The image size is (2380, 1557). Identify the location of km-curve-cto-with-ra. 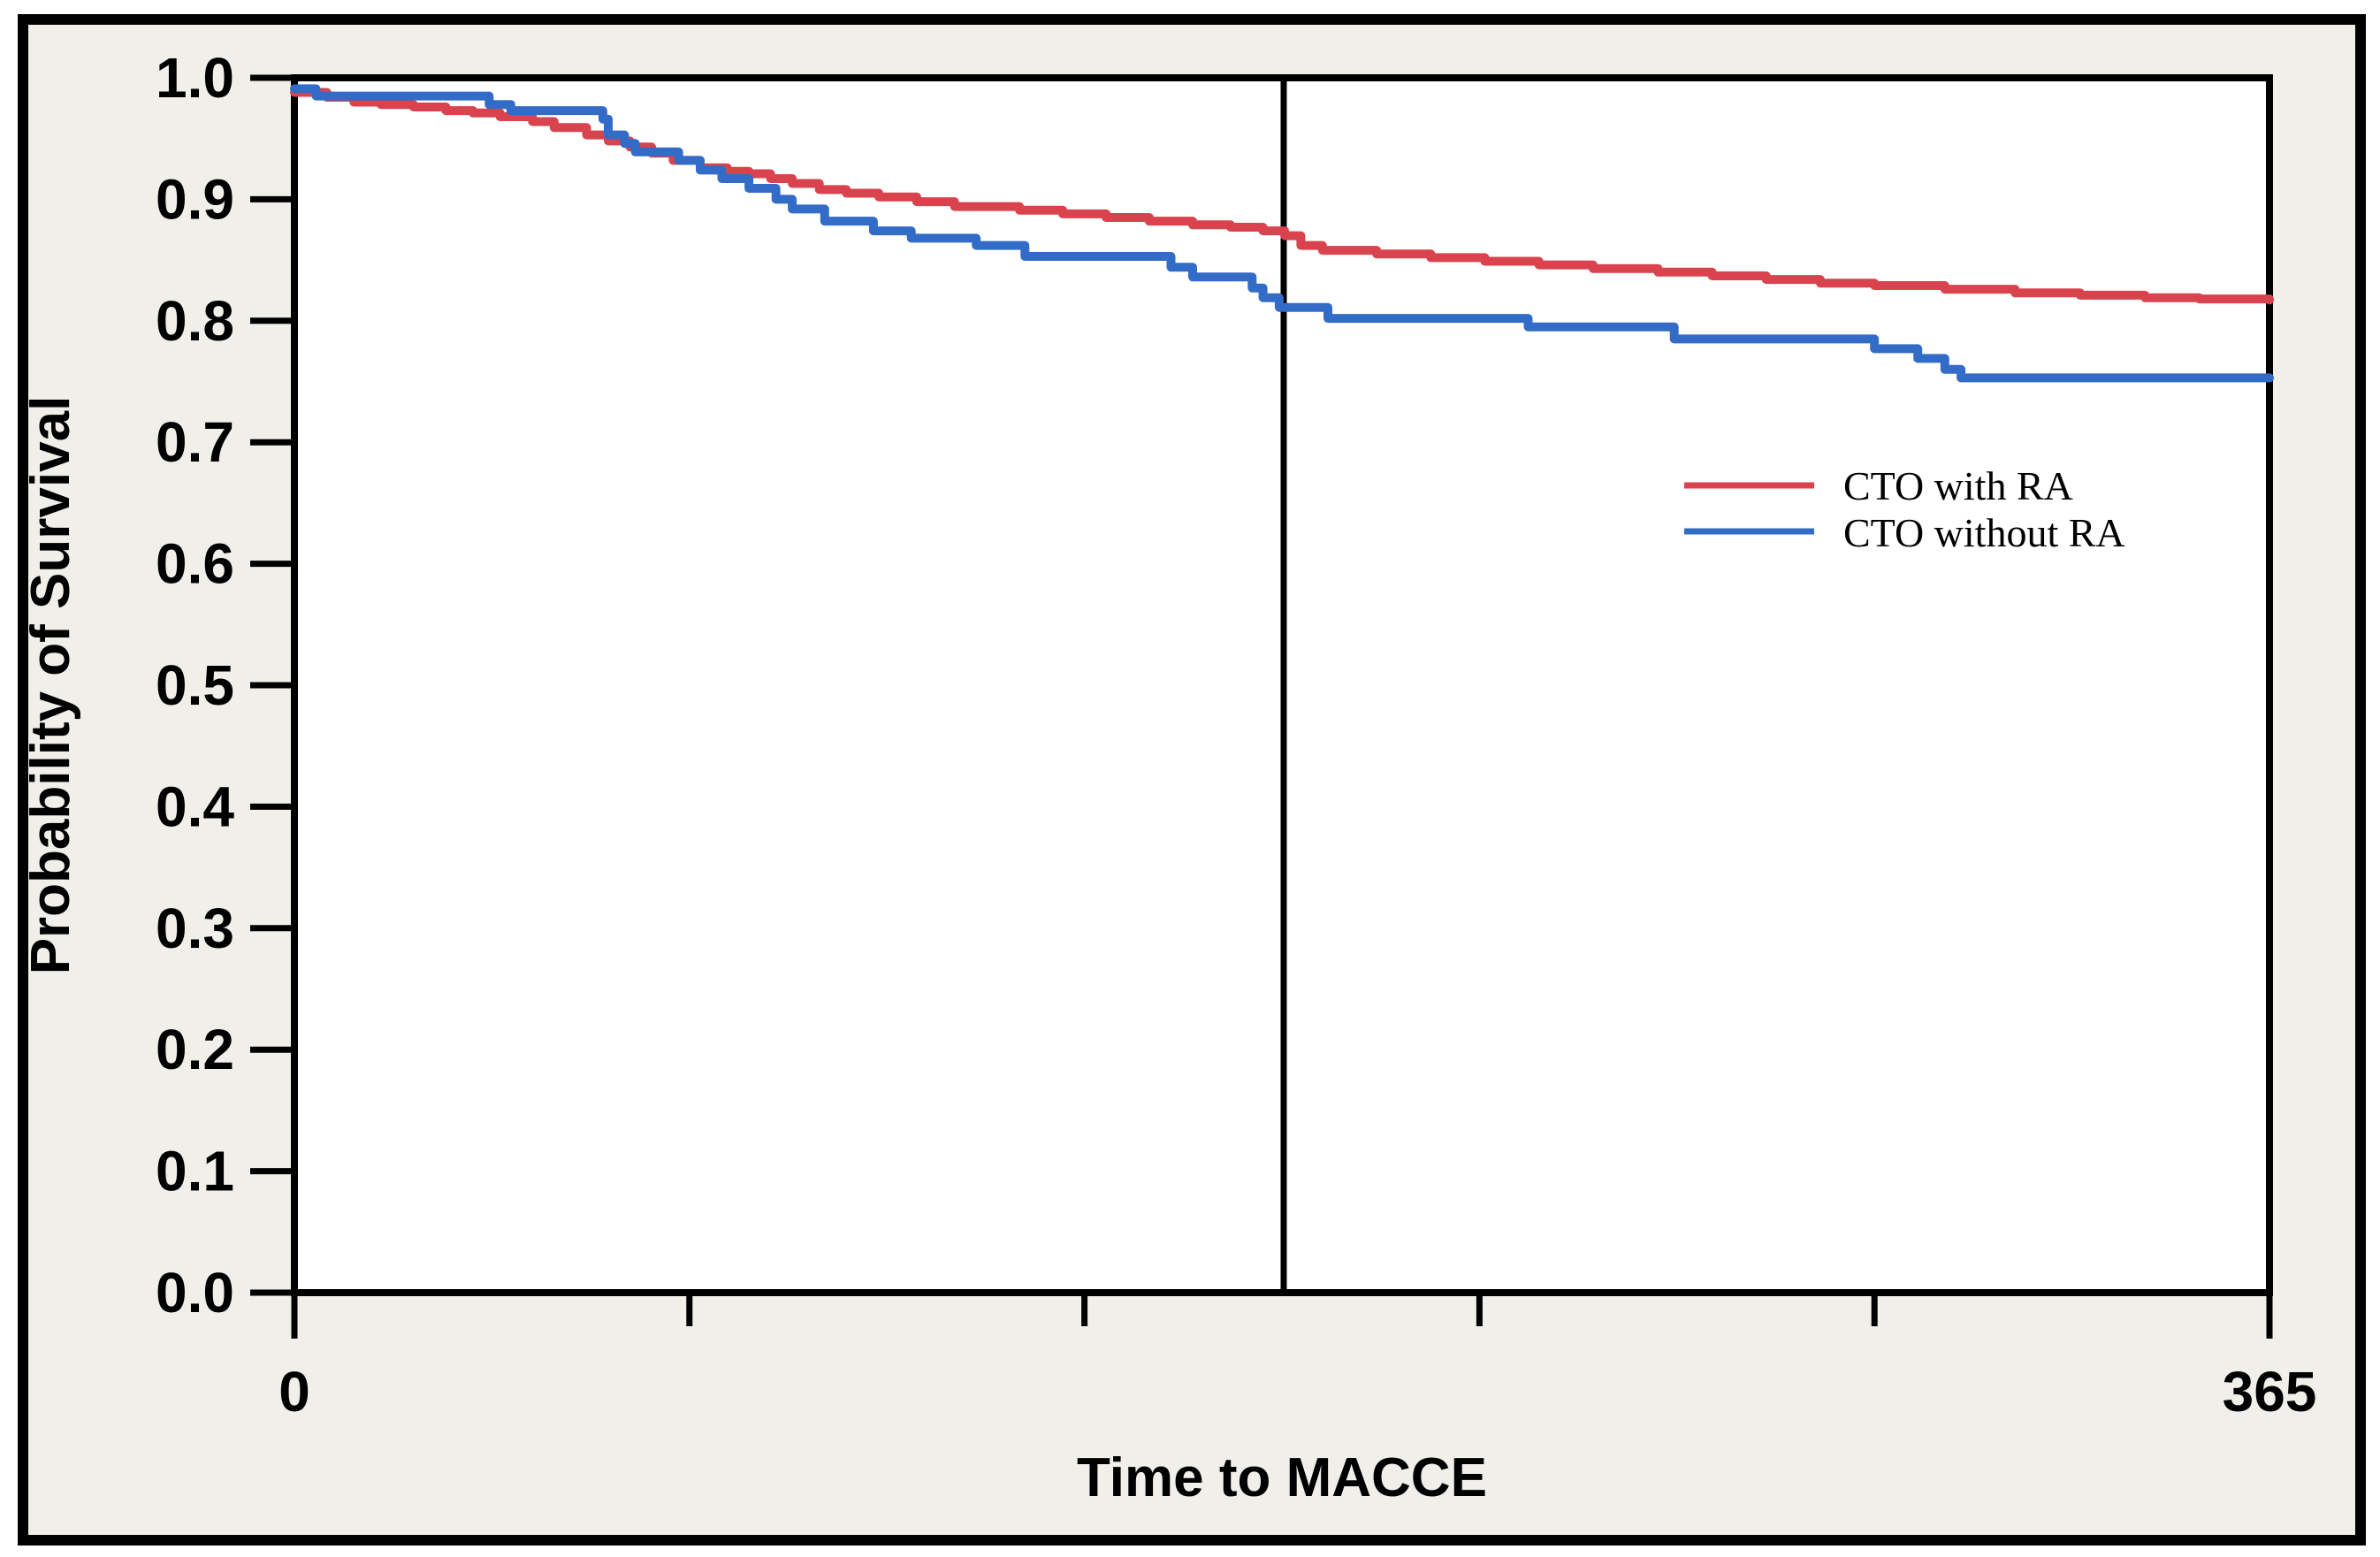
(1282, 197).